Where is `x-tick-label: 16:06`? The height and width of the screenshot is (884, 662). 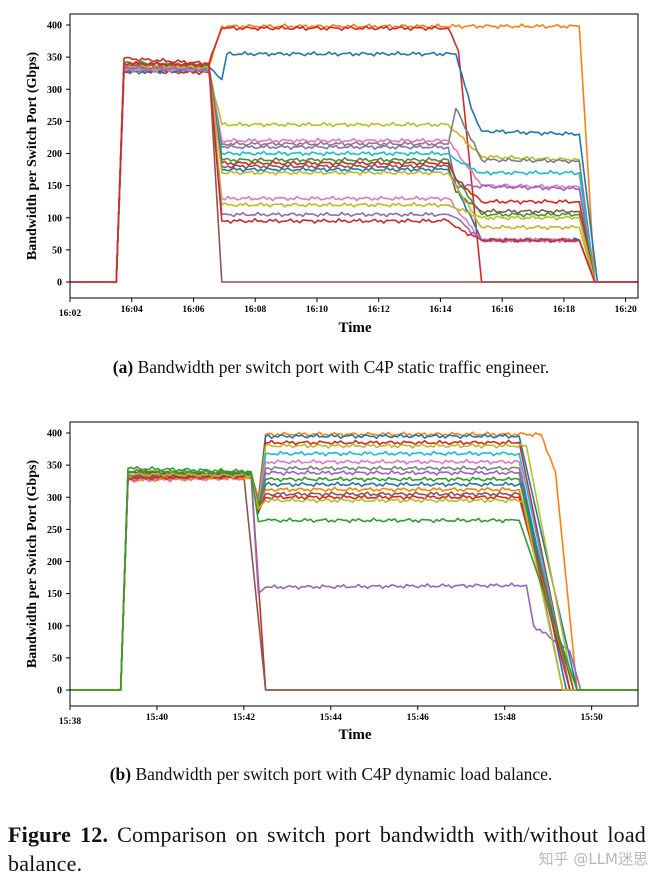 x-tick-label: 16:06 is located at coordinates (193, 310).